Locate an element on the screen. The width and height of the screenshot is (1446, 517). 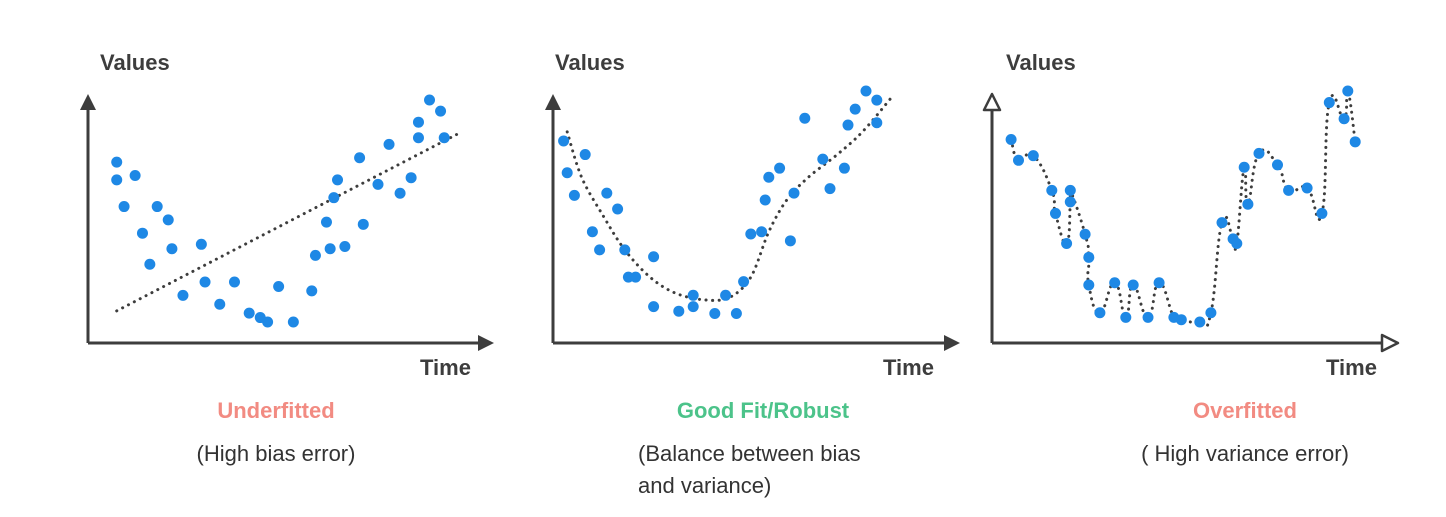
caption-title: Overfitted is located at coordinates (1245, 410).